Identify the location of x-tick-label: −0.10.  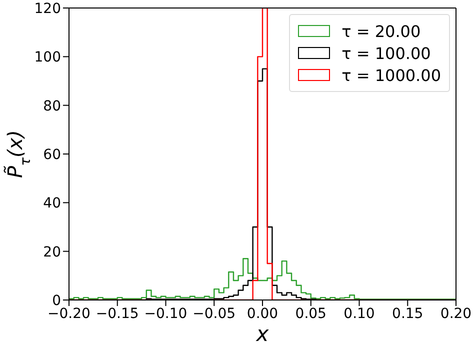
(166, 314).